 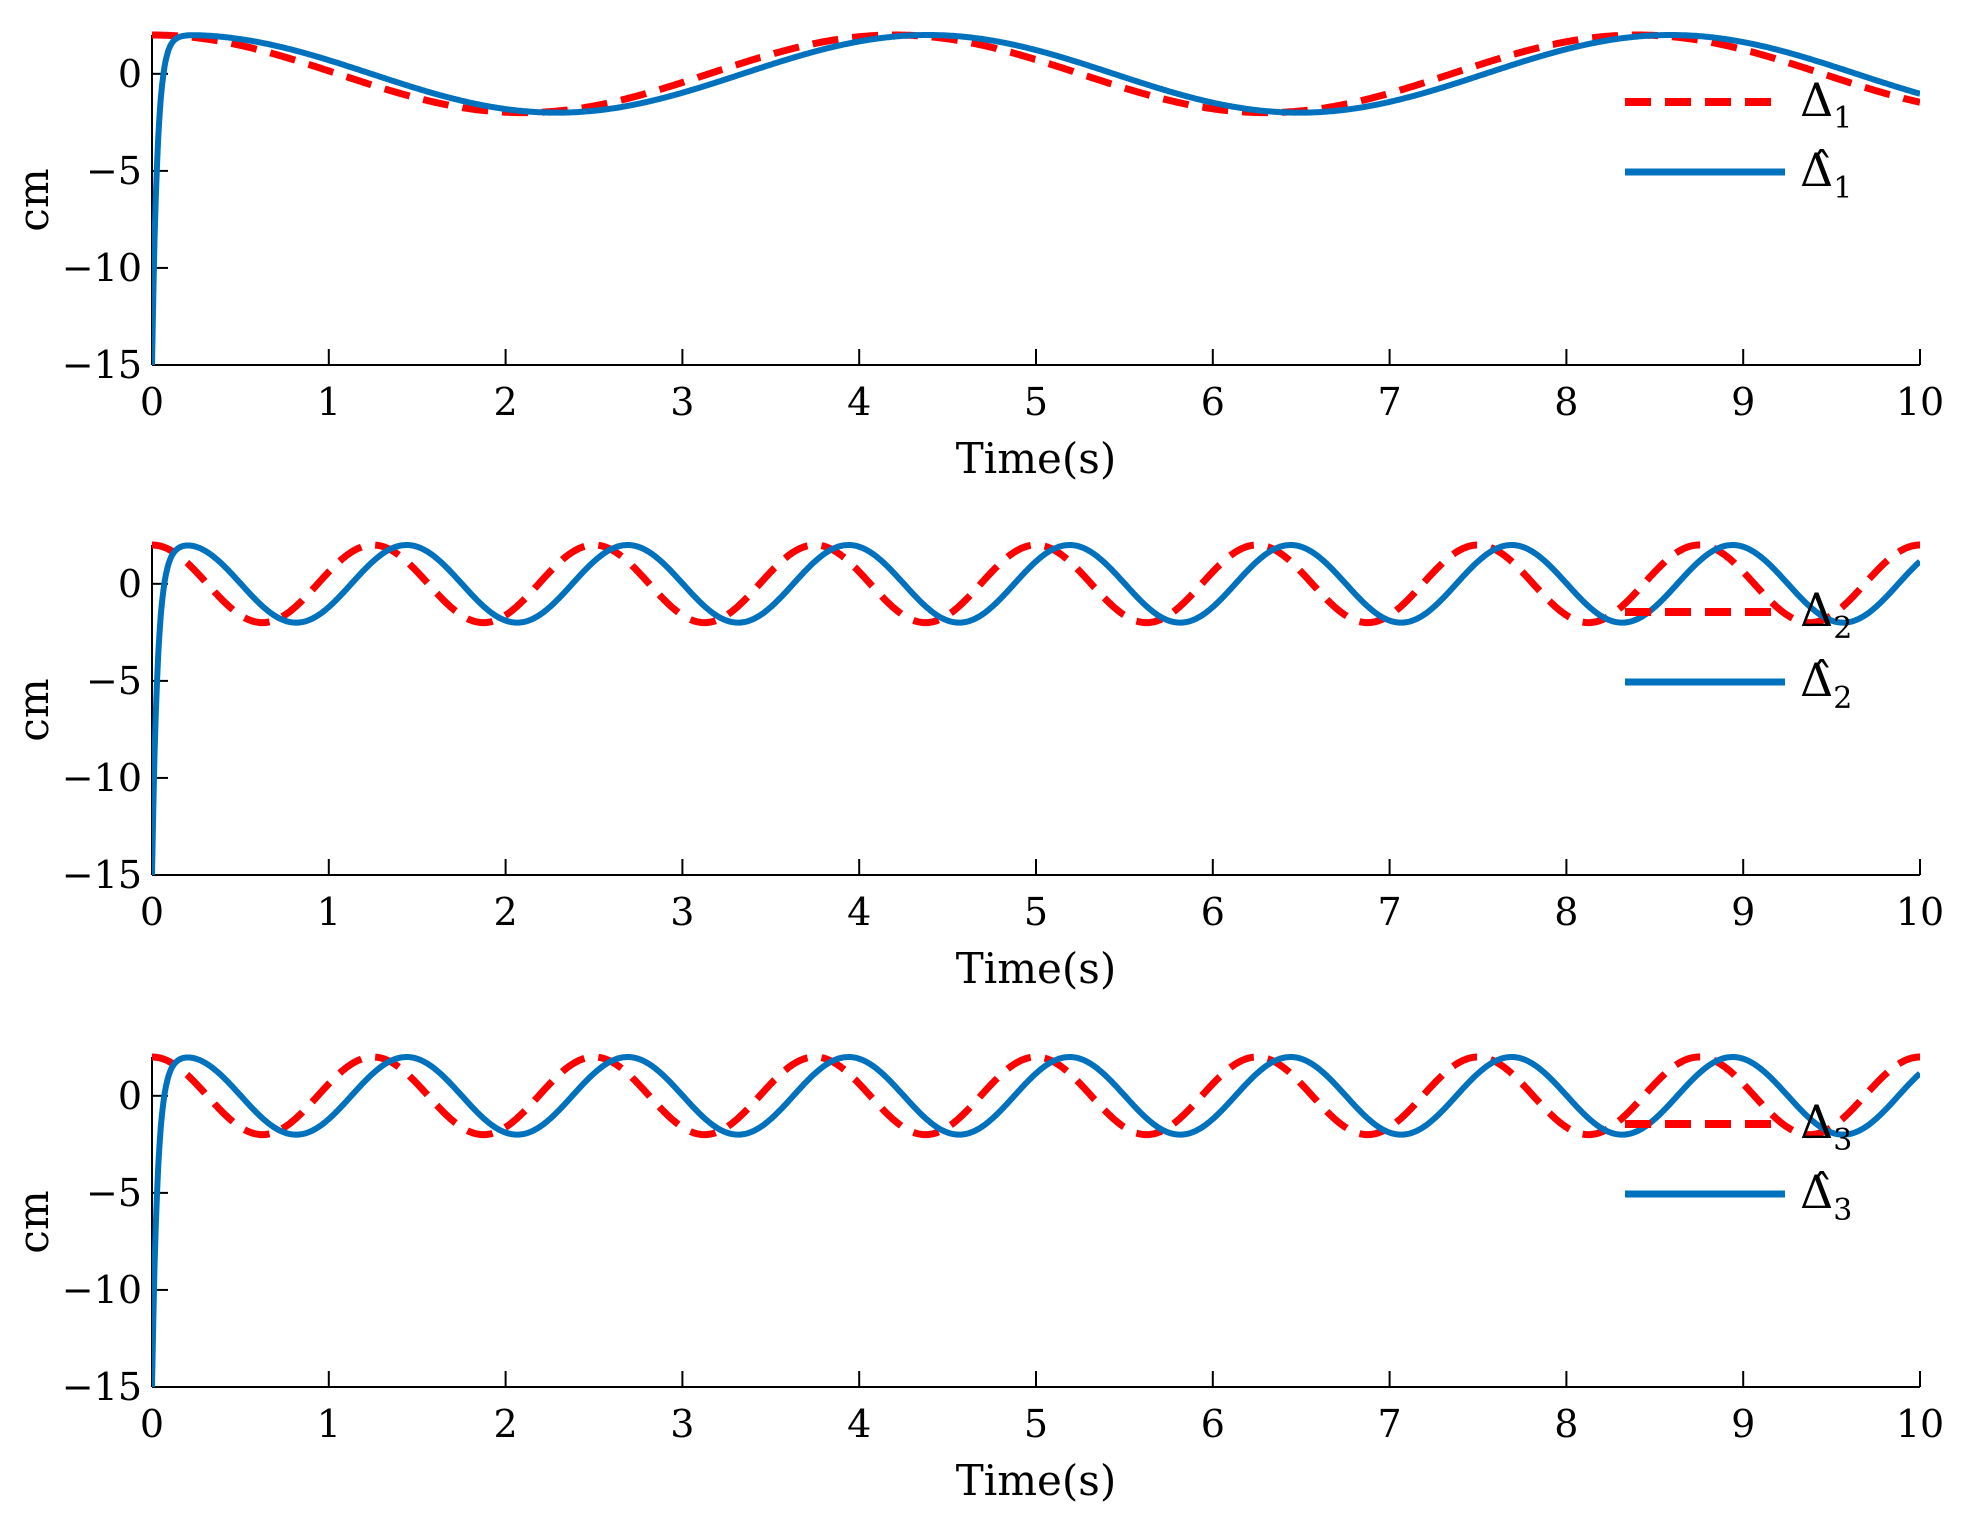 I want to click on legend: Δ2Δ̂2, so click(x=1738, y=649).